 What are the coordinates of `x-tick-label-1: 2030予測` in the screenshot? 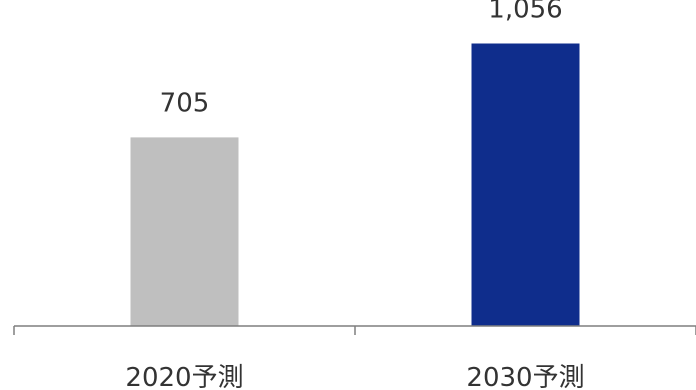 It's located at (525, 376).